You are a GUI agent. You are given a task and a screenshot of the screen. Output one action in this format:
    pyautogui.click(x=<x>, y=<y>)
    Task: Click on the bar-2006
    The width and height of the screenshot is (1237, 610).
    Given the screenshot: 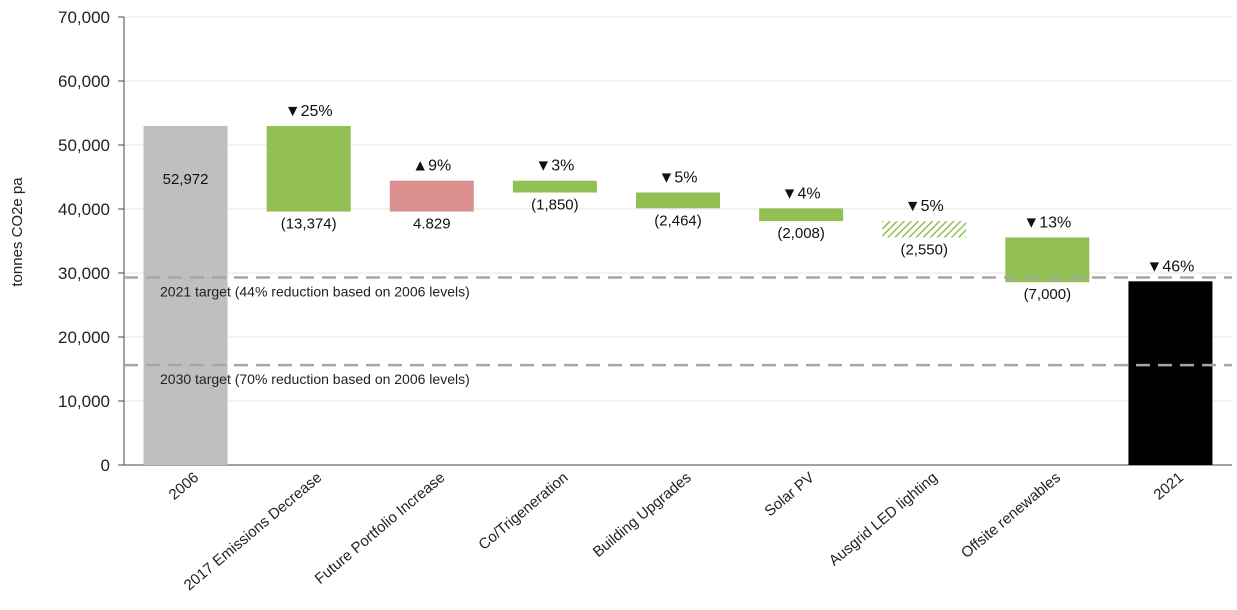 What is the action you would take?
    pyautogui.click(x=185, y=295)
    